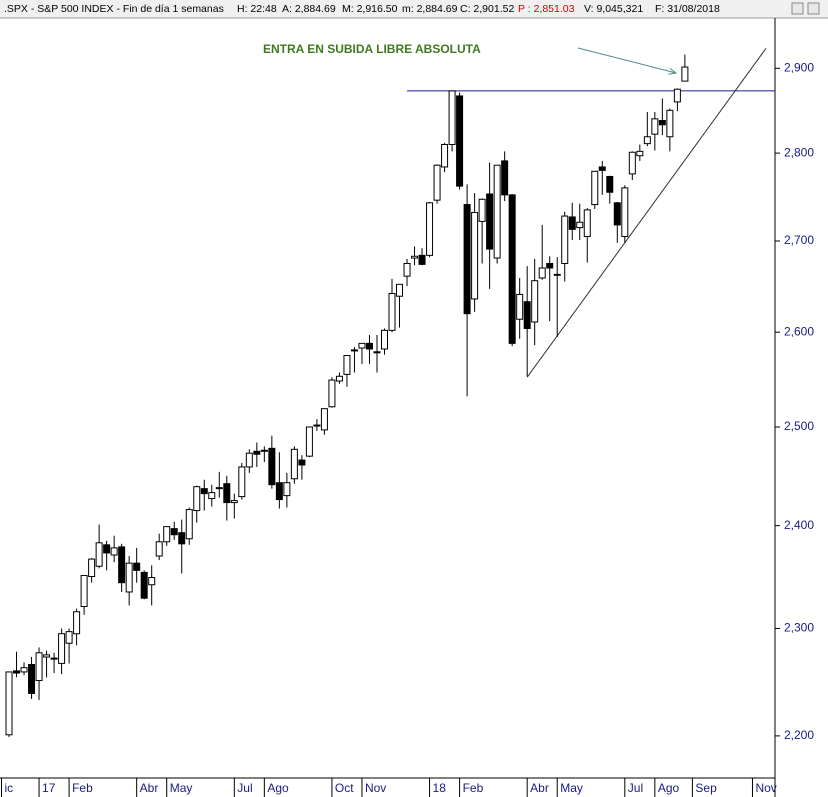 Image resolution: width=828 pixels, height=797 pixels. What do you see at coordinates (440, 788) in the screenshot?
I see `x-tick-label: 18` at bounding box center [440, 788].